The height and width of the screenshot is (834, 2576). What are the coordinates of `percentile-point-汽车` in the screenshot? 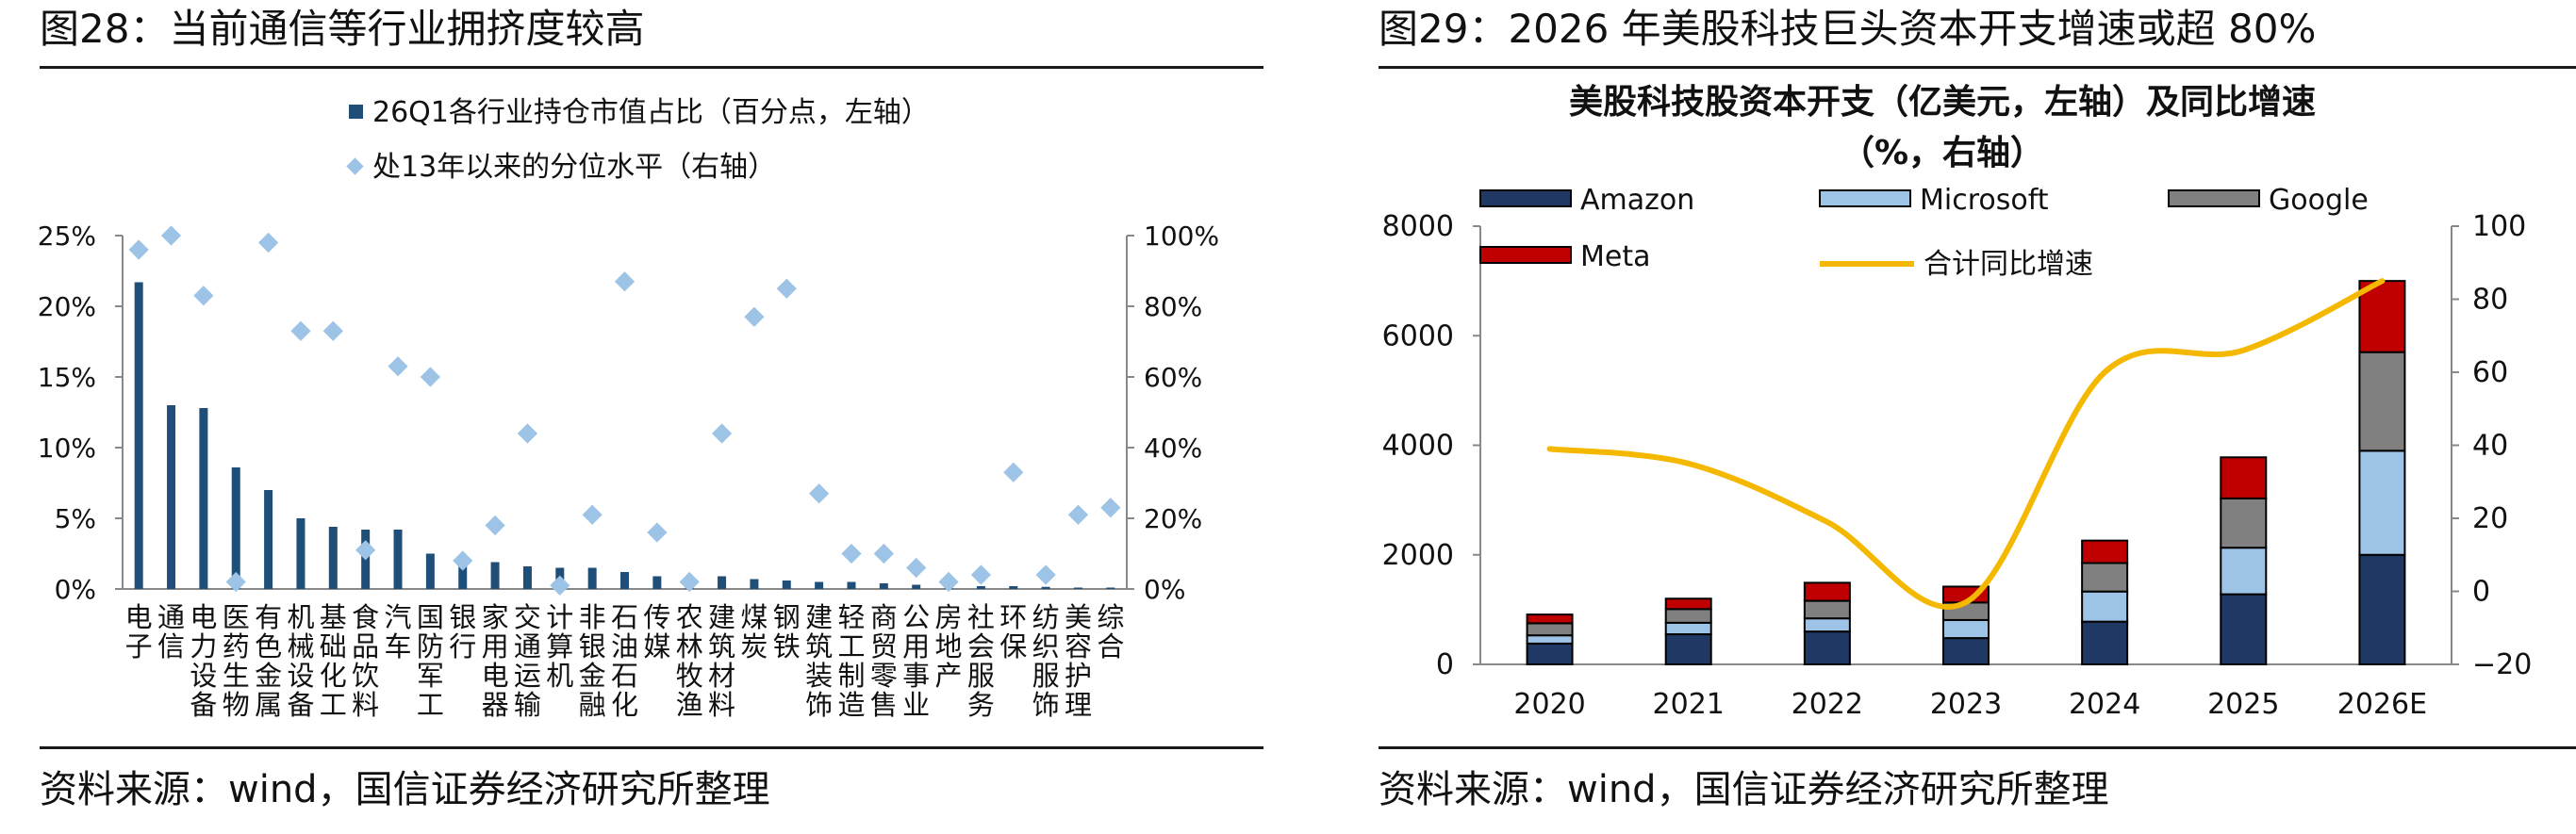 It's located at (398, 366).